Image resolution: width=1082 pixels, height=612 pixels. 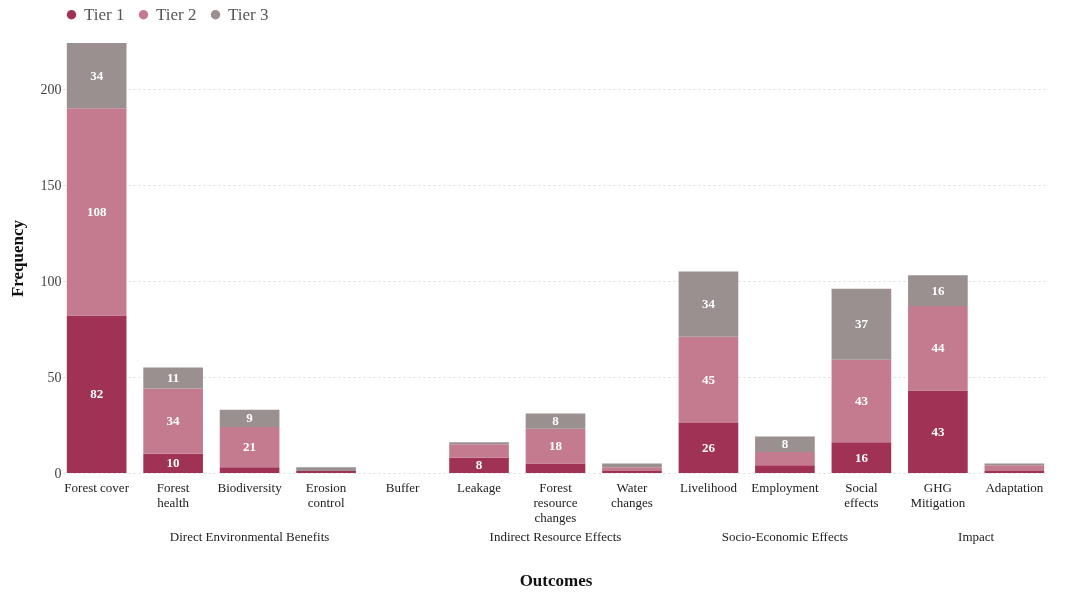 I want to click on x-tick-label: Water changes, so click(x=632, y=494).